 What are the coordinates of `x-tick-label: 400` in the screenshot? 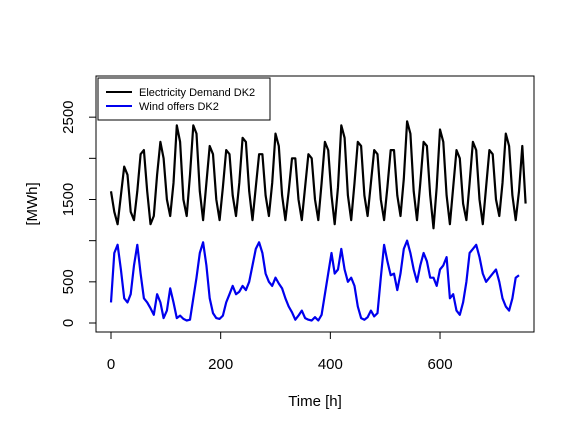 It's located at (330, 364).